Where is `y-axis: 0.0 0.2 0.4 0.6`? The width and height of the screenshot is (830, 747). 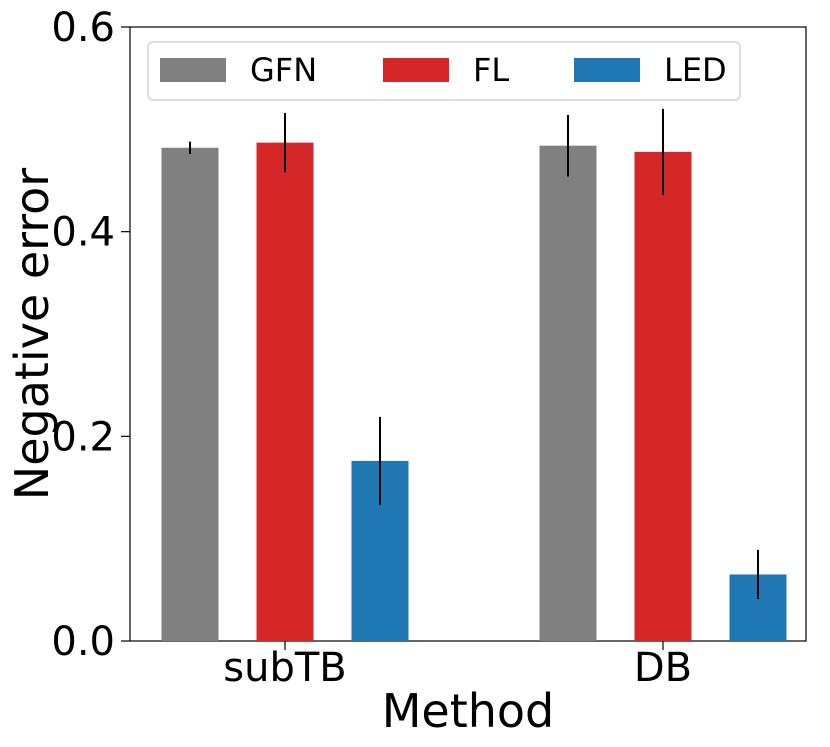
y-axis: 0.0 0.2 0.4 0.6 is located at coordinates (90, 335).